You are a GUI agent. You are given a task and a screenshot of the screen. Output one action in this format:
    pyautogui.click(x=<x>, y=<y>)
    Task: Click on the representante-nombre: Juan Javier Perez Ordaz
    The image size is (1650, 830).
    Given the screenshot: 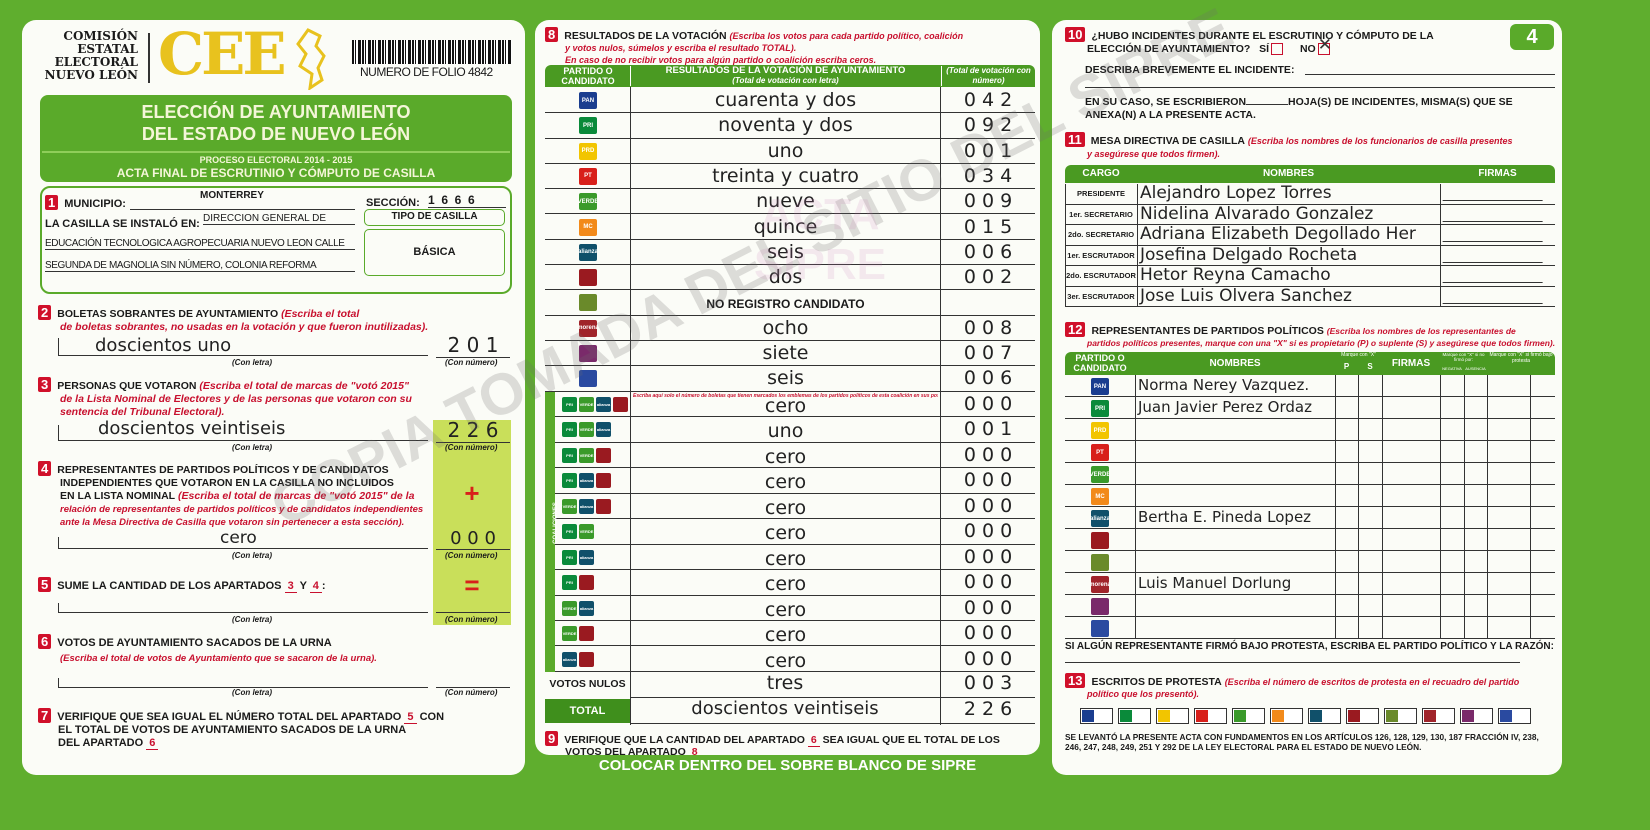 What is the action you would take?
    pyautogui.click(x=1225, y=407)
    